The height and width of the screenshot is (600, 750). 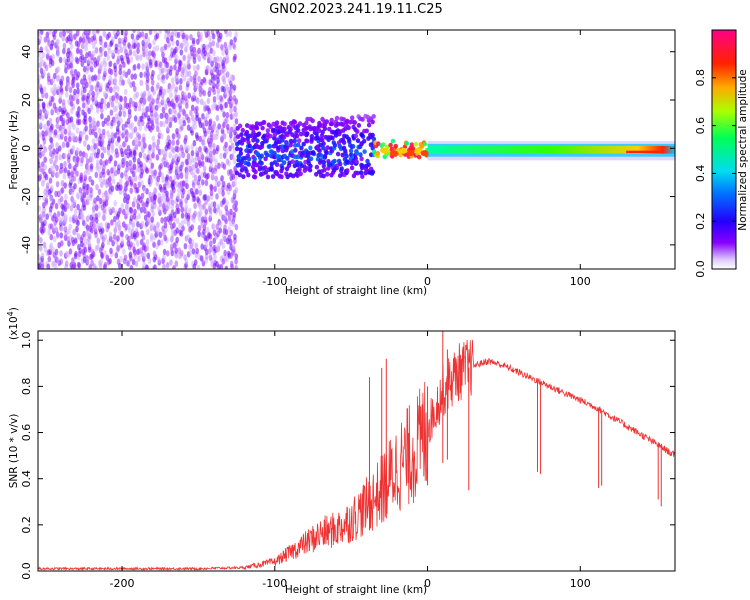 I want to click on spectrogram-y-tick-label: 40, so click(x=26, y=52).